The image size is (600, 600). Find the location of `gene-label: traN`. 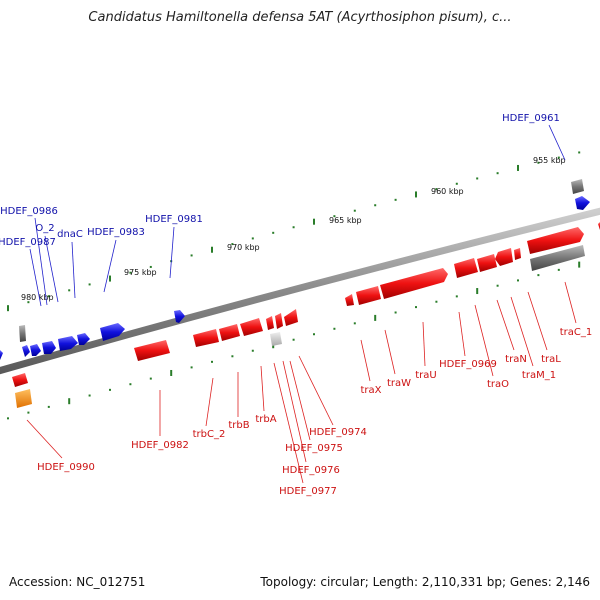

gene-label: traN is located at coordinates (516, 359).